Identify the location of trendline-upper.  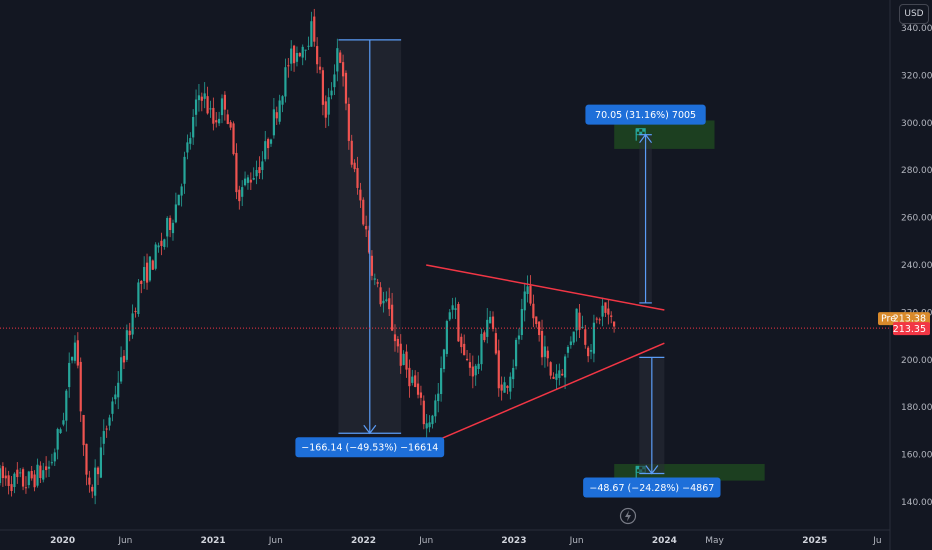
(545, 287).